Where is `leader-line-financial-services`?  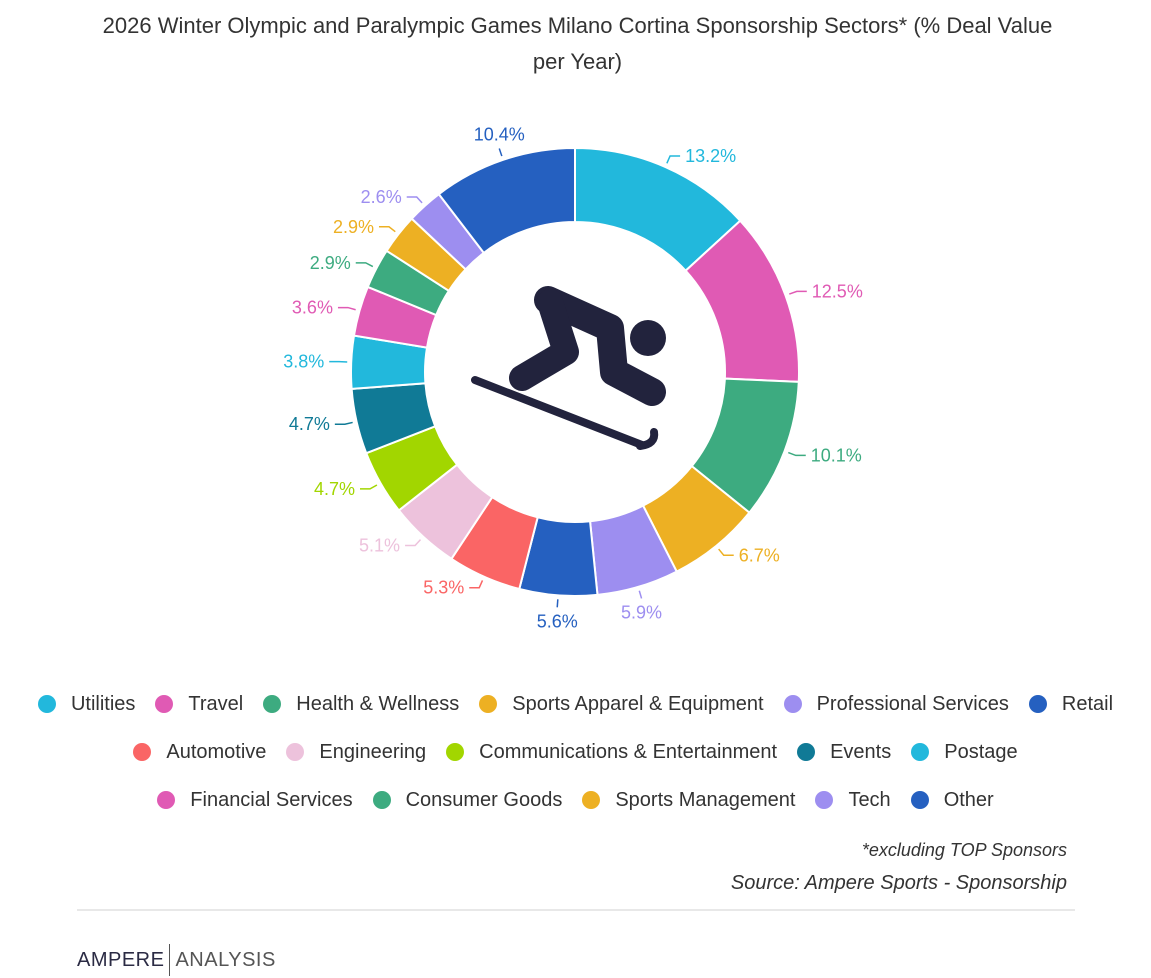 leader-line-financial-services is located at coordinates (346, 308).